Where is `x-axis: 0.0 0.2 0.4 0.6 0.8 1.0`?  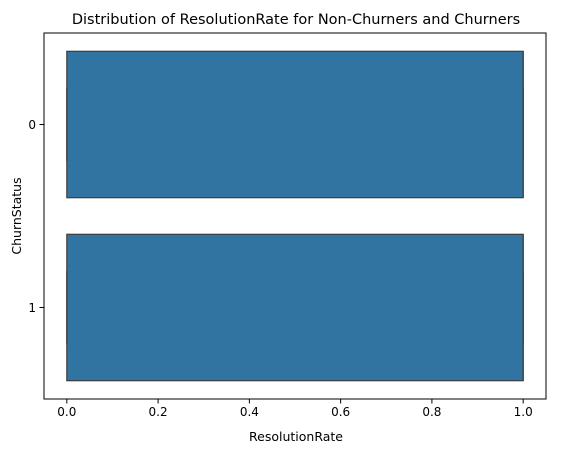
x-axis: 0.0 0.2 0.4 0.6 0.8 1.0 is located at coordinates (295, 409).